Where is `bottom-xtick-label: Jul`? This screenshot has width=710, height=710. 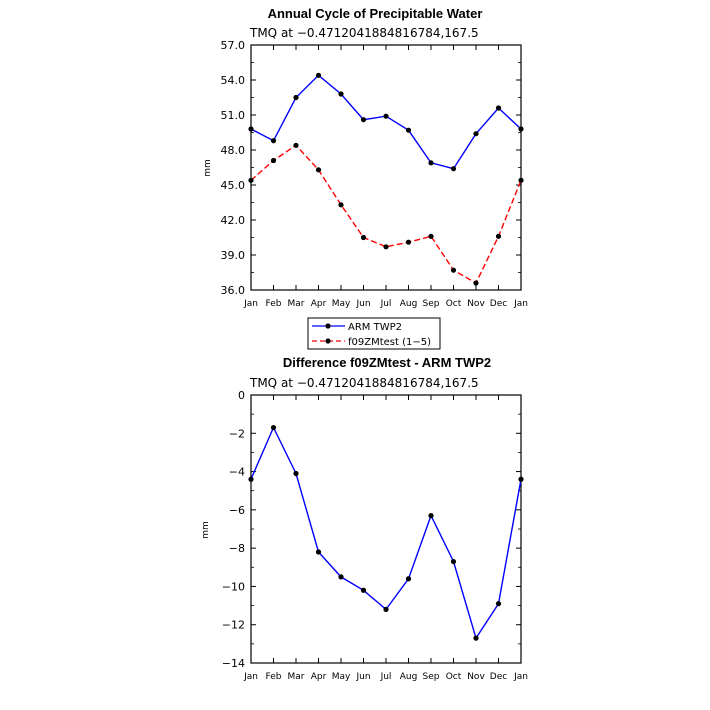
bottom-xtick-label: Jul is located at coordinates (386, 677).